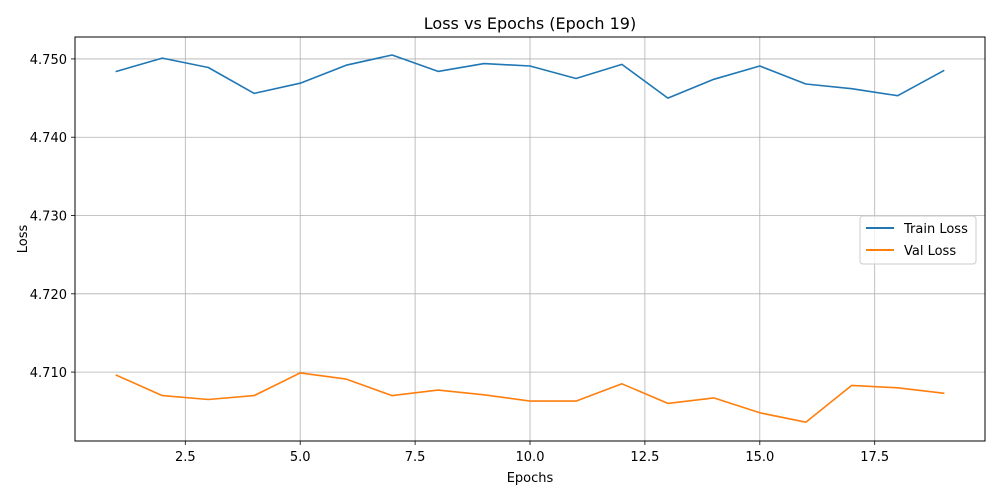  Describe the element at coordinates (759, 457) in the screenshot. I see `x-tick-label: 15.0` at that location.